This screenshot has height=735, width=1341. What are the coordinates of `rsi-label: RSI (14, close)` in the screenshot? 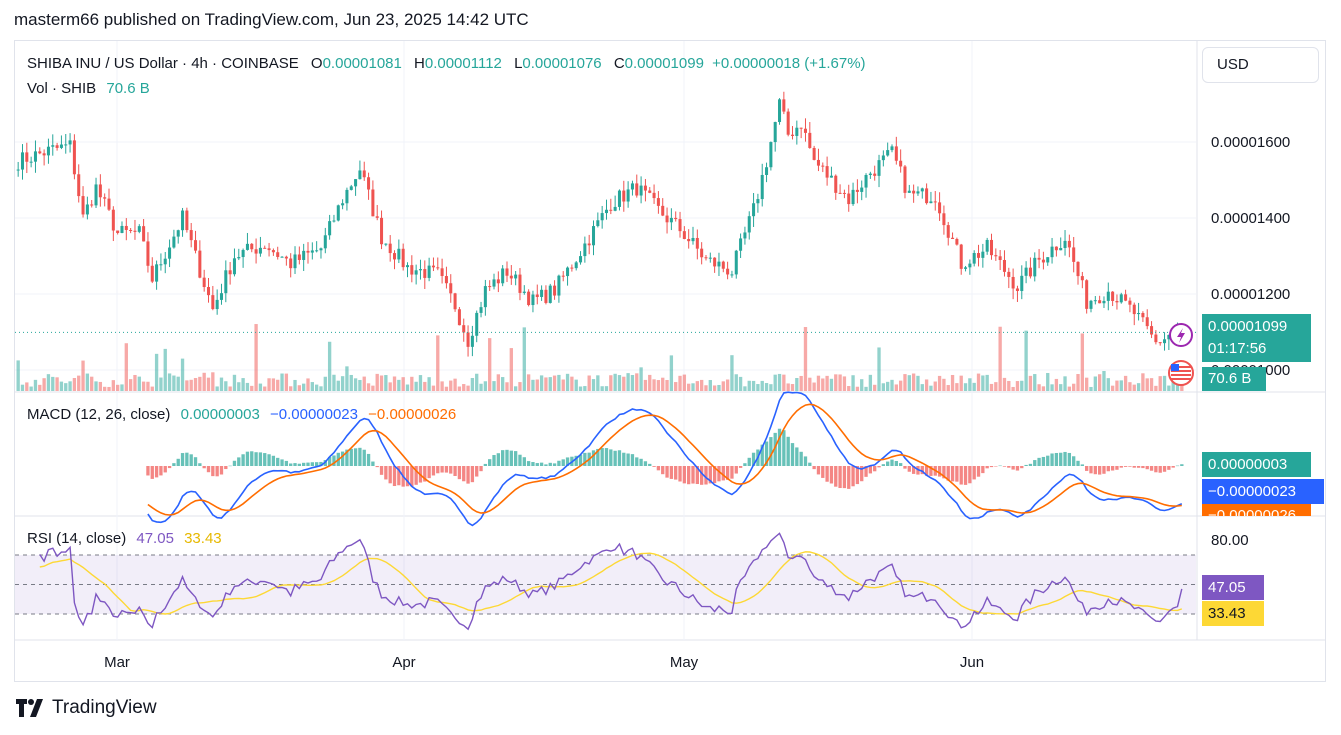 It's located at (77, 538).